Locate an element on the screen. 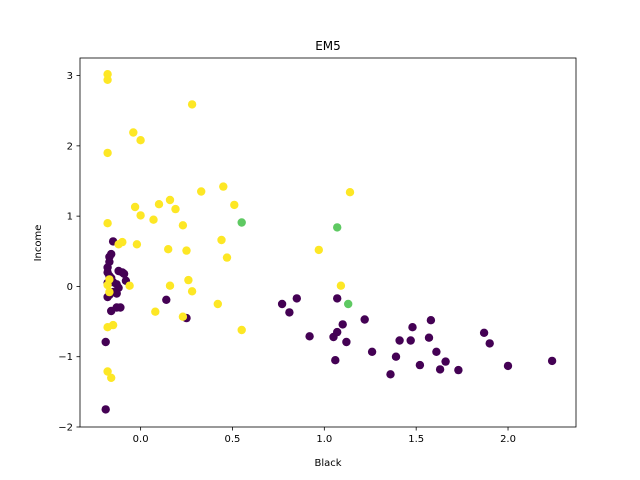  y-axis: −2 −1 0 1 2 3 is located at coordinates (69, 252).